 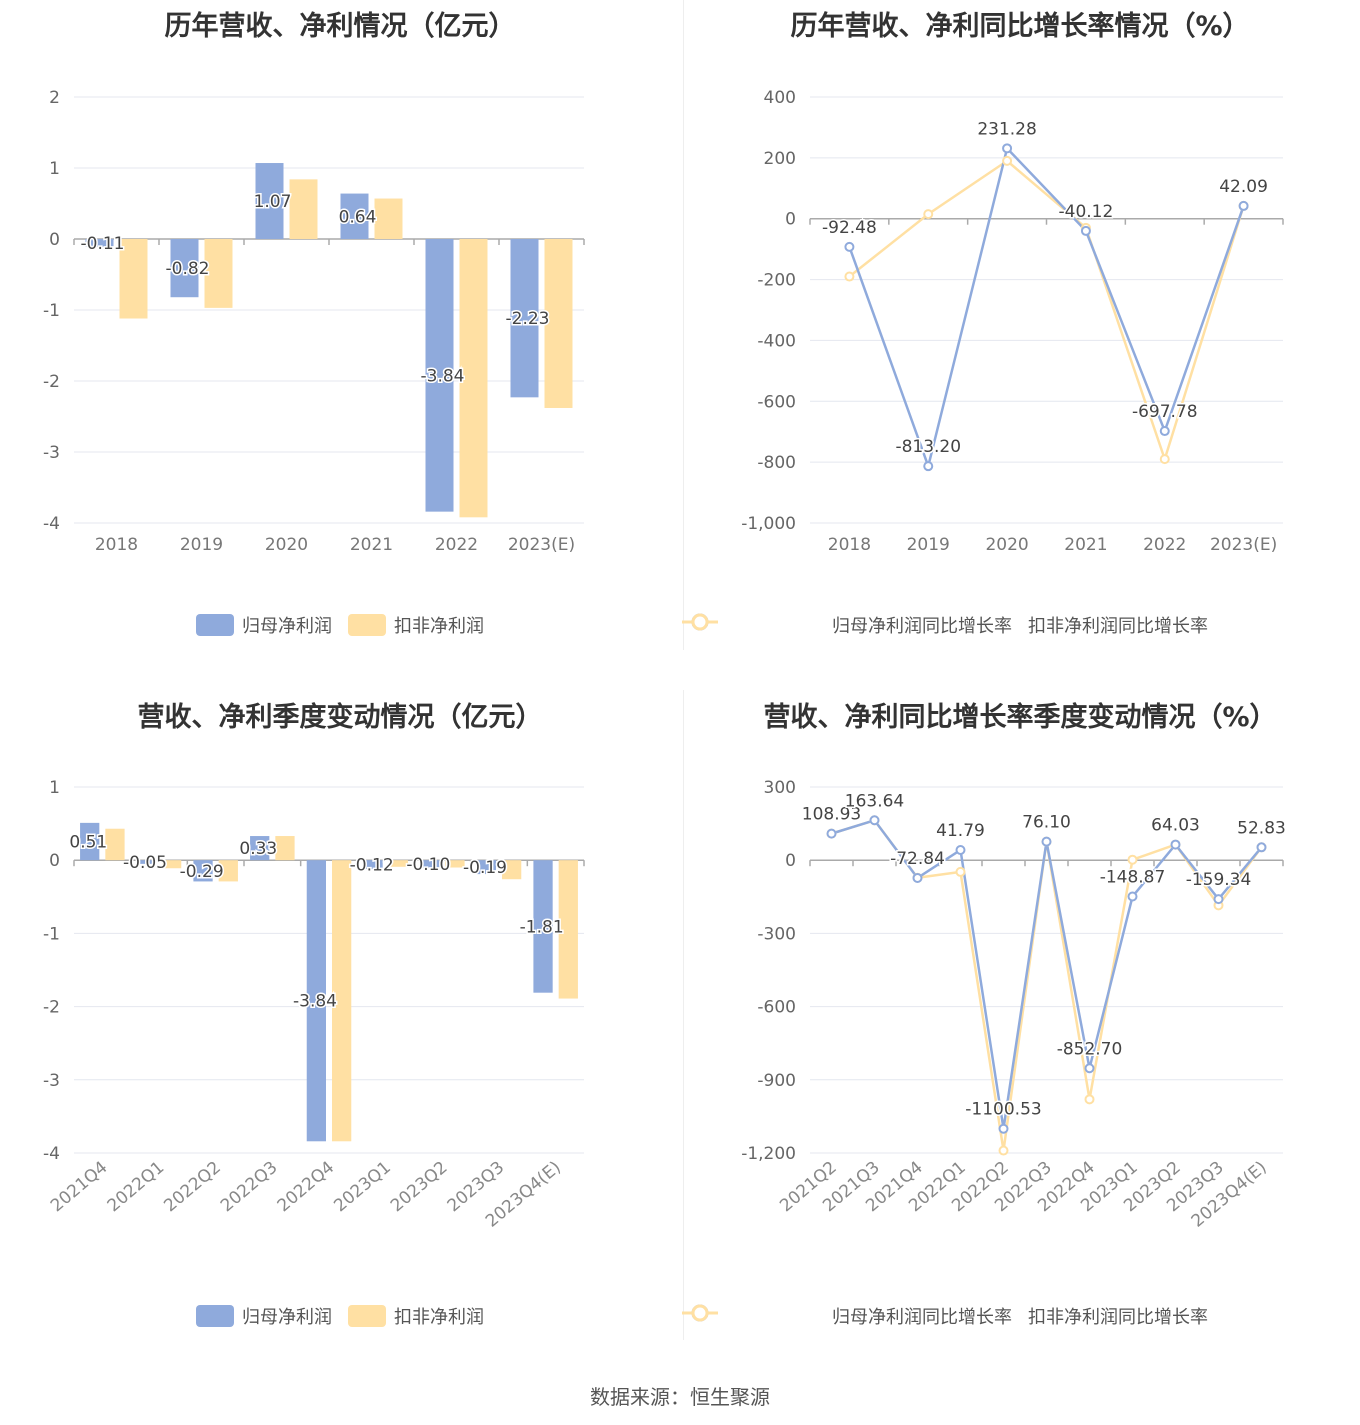 I want to click on x-tick-label: 2023(E), so click(x=1243, y=545).